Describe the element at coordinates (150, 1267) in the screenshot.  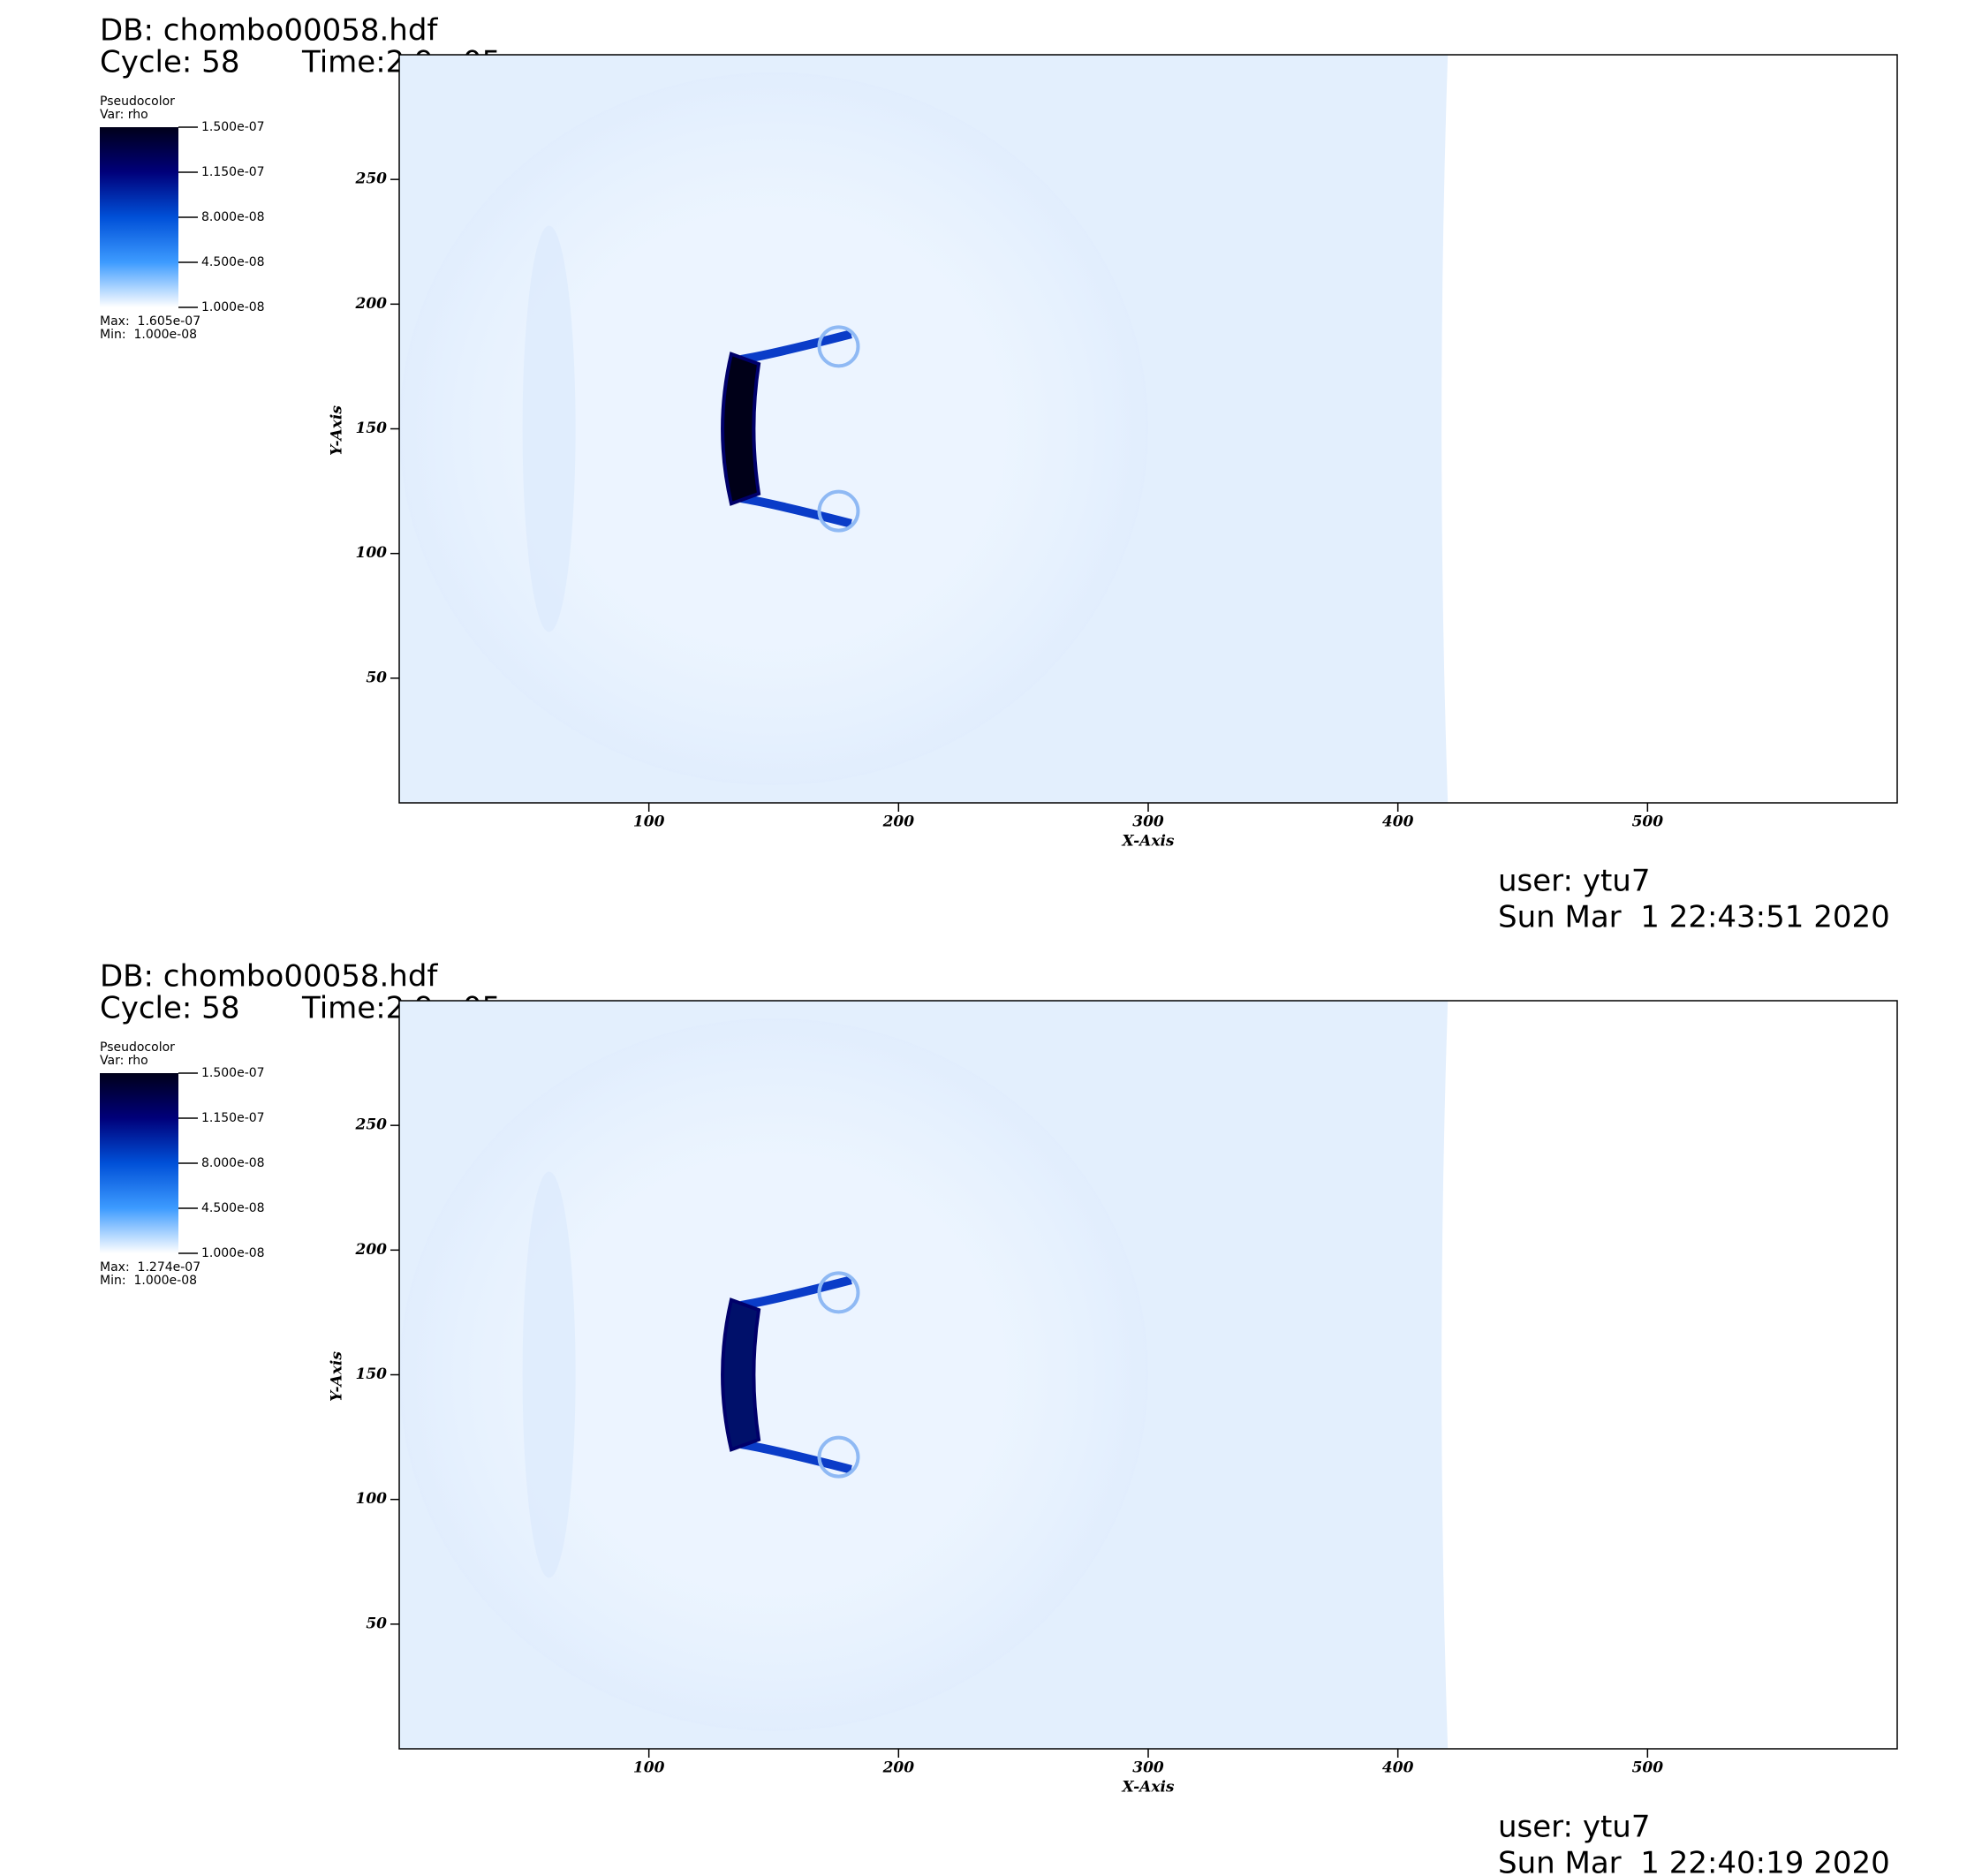
I see `max-label: Max: 1.274e-07` at that location.